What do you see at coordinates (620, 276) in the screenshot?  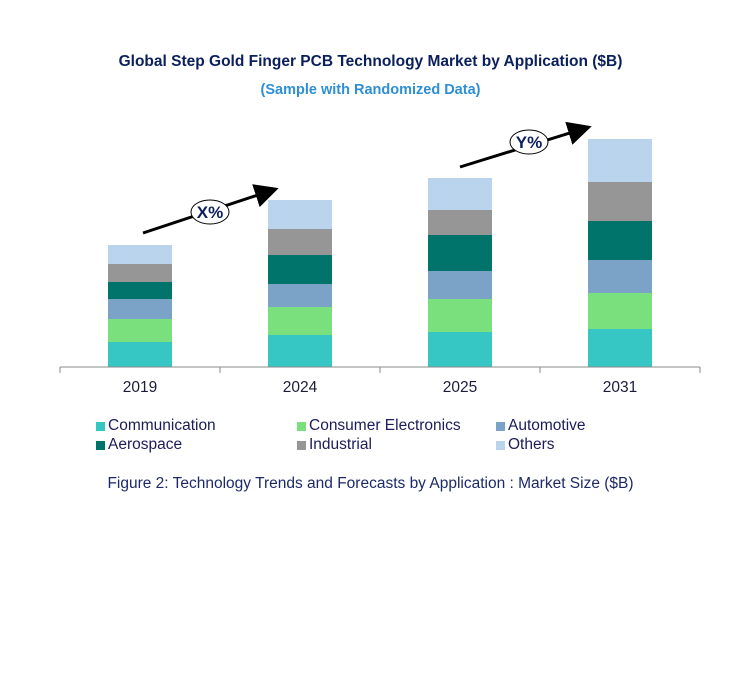 I see `bar-automotive-2031` at bounding box center [620, 276].